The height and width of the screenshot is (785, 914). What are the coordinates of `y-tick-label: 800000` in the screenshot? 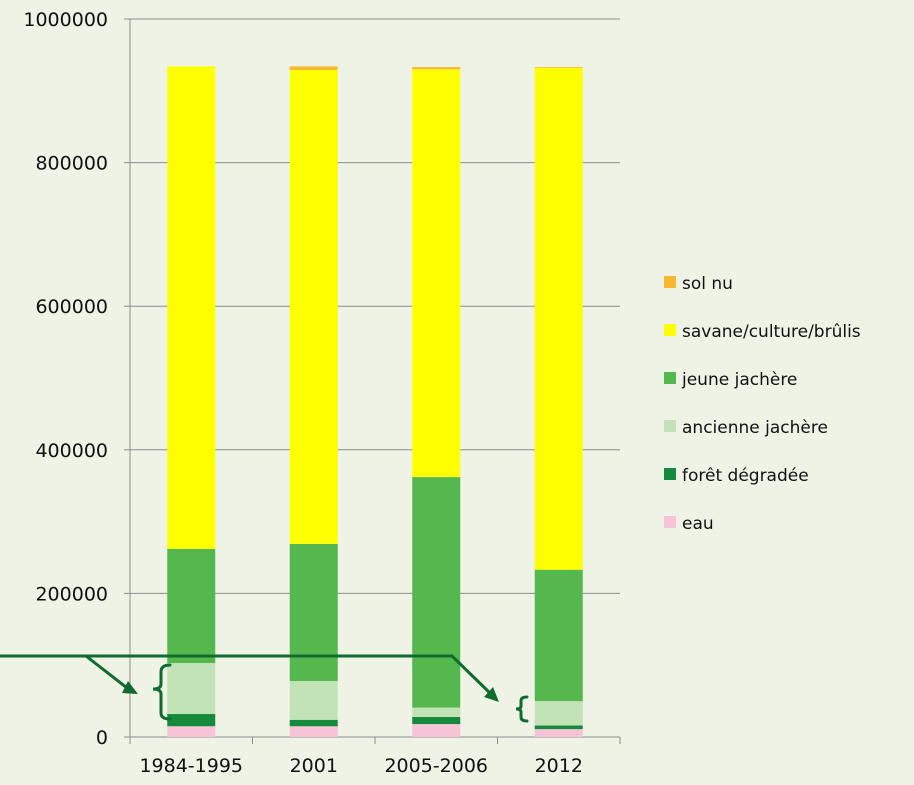 It's located at (71, 164).